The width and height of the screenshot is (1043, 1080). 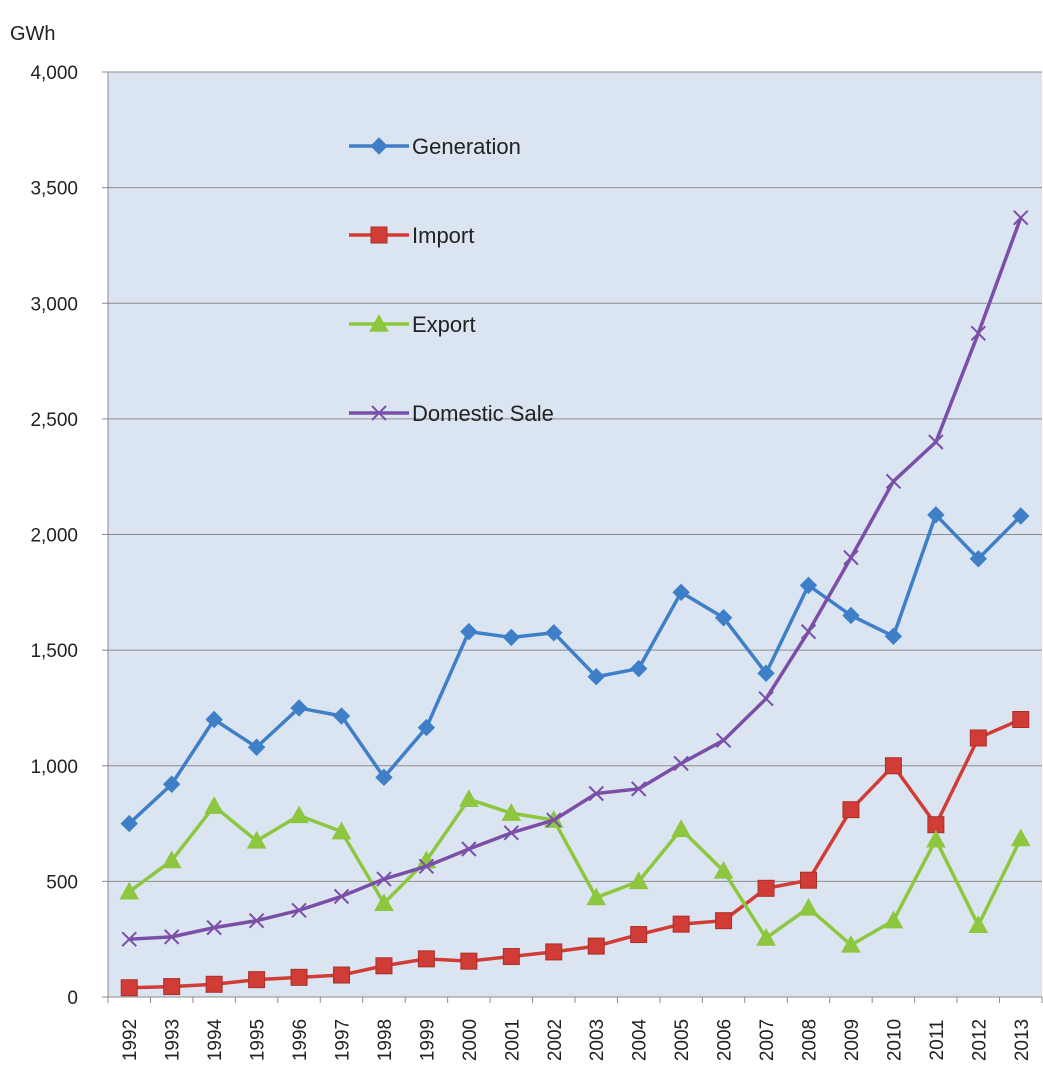 What do you see at coordinates (215, 1039) in the screenshot?
I see `x-tick-label: 1994` at bounding box center [215, 1039].